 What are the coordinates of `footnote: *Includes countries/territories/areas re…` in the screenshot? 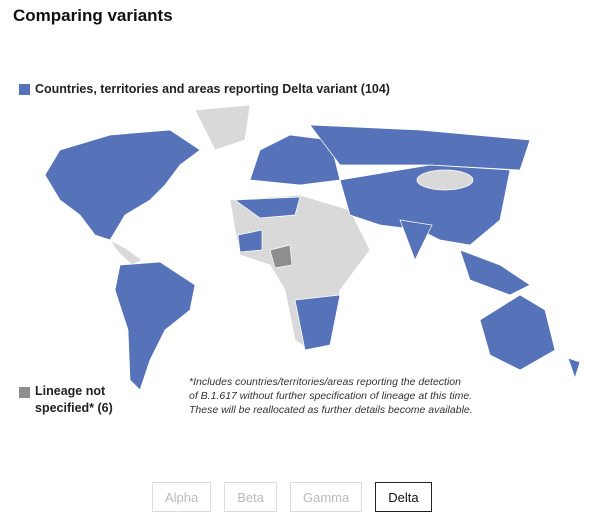 It's located at (331, 396).